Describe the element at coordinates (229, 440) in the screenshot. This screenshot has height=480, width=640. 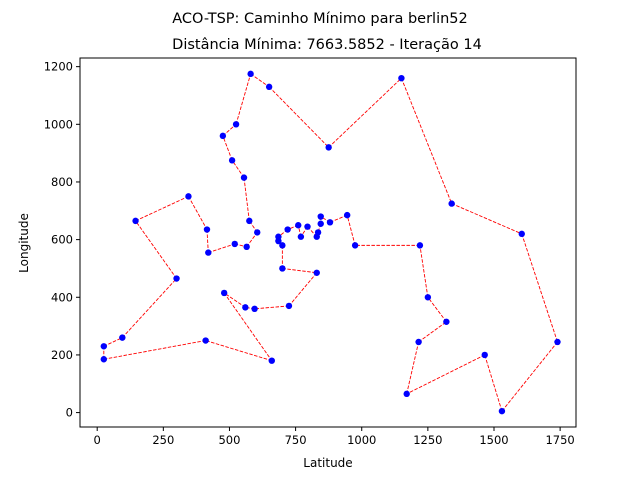
I see `x-tick-label: 500` at that location.